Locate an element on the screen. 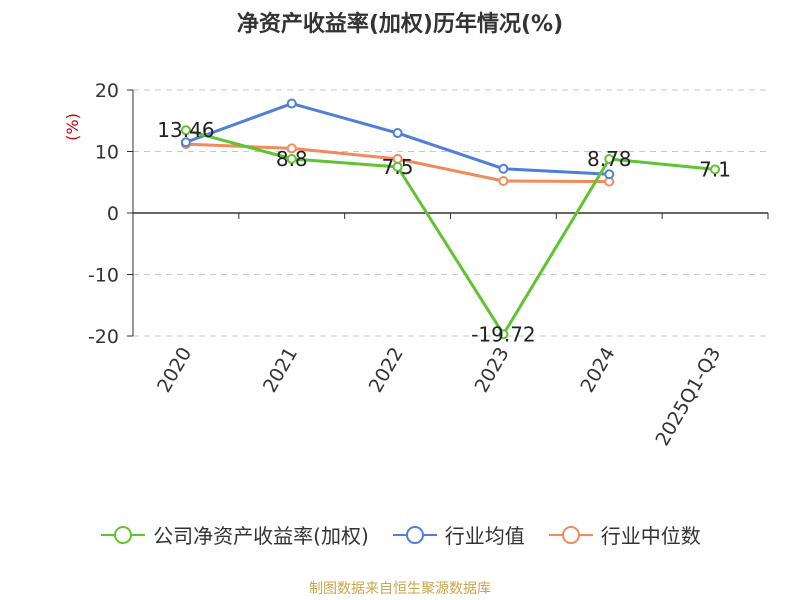 The image size is (800, 600). x-tick-label: 2024 is located at coordinates (597, 370).